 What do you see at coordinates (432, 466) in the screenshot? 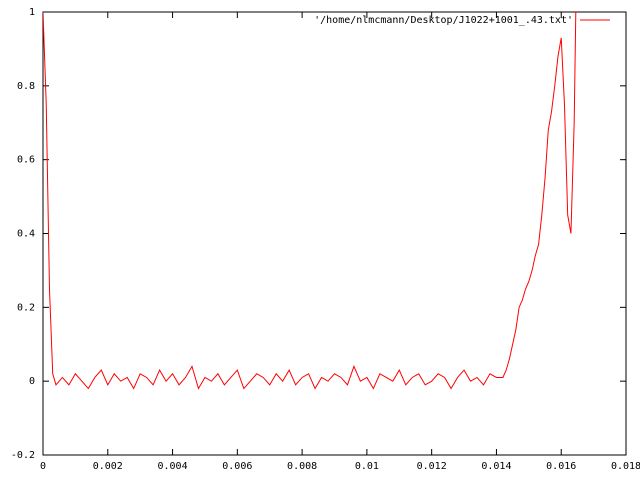
I see `x-tick-label: 0.012` at bounding box center [432, 466].